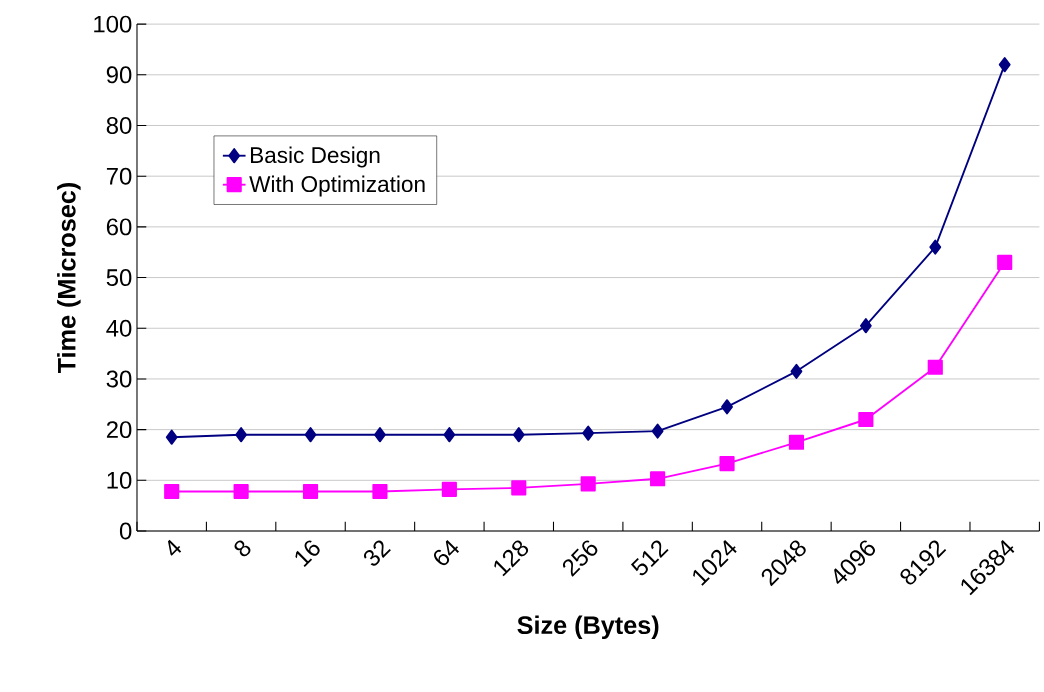 Image resolution: width=1044 pixels, height=692 pixels. What do you see at coordinates (119, 328) in the screenshot?
I see `y-tick-label: 40` at bounding box center [119, 328].